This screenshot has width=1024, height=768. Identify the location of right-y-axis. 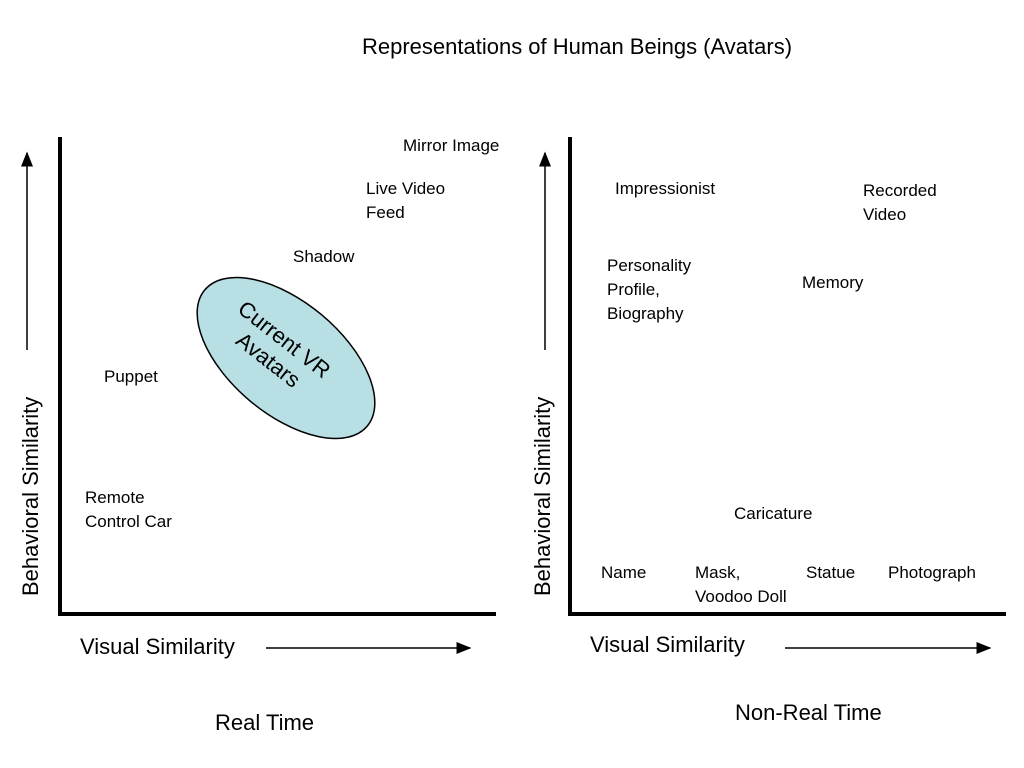
(570, 376).